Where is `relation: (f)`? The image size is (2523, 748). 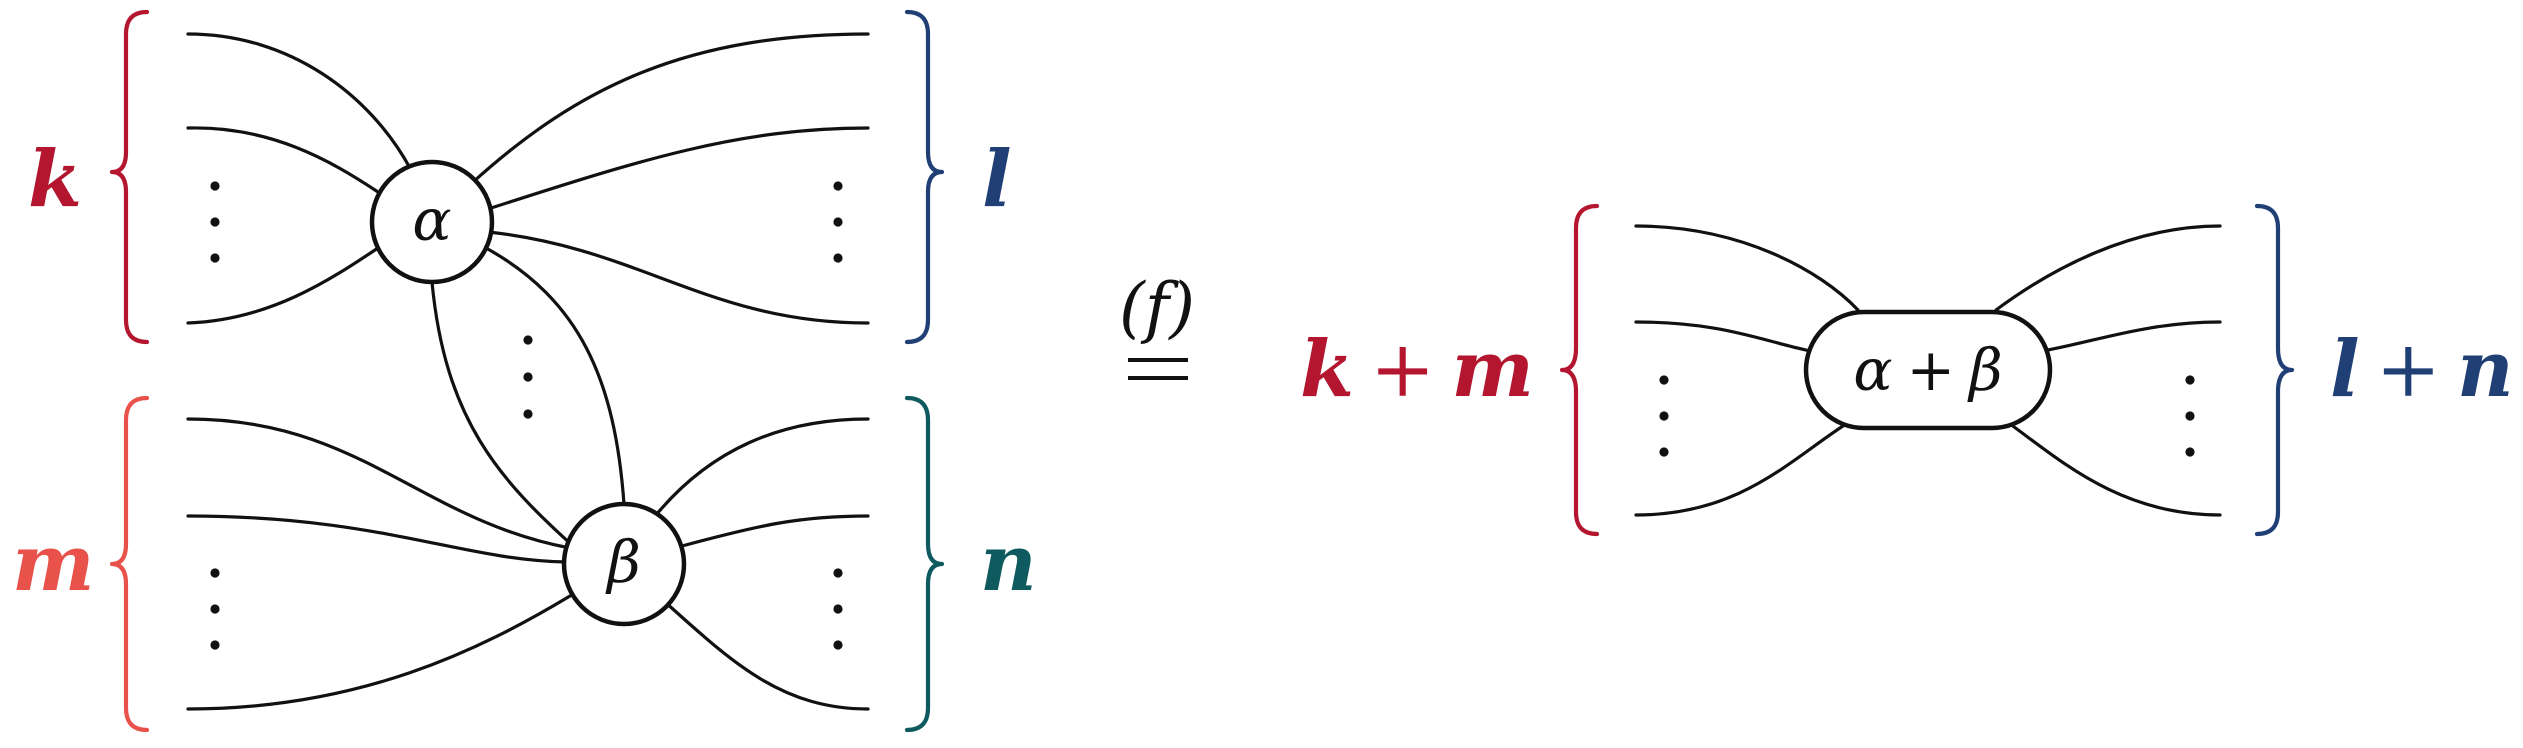
relation: (f) is located at coordinates (1157, 324).